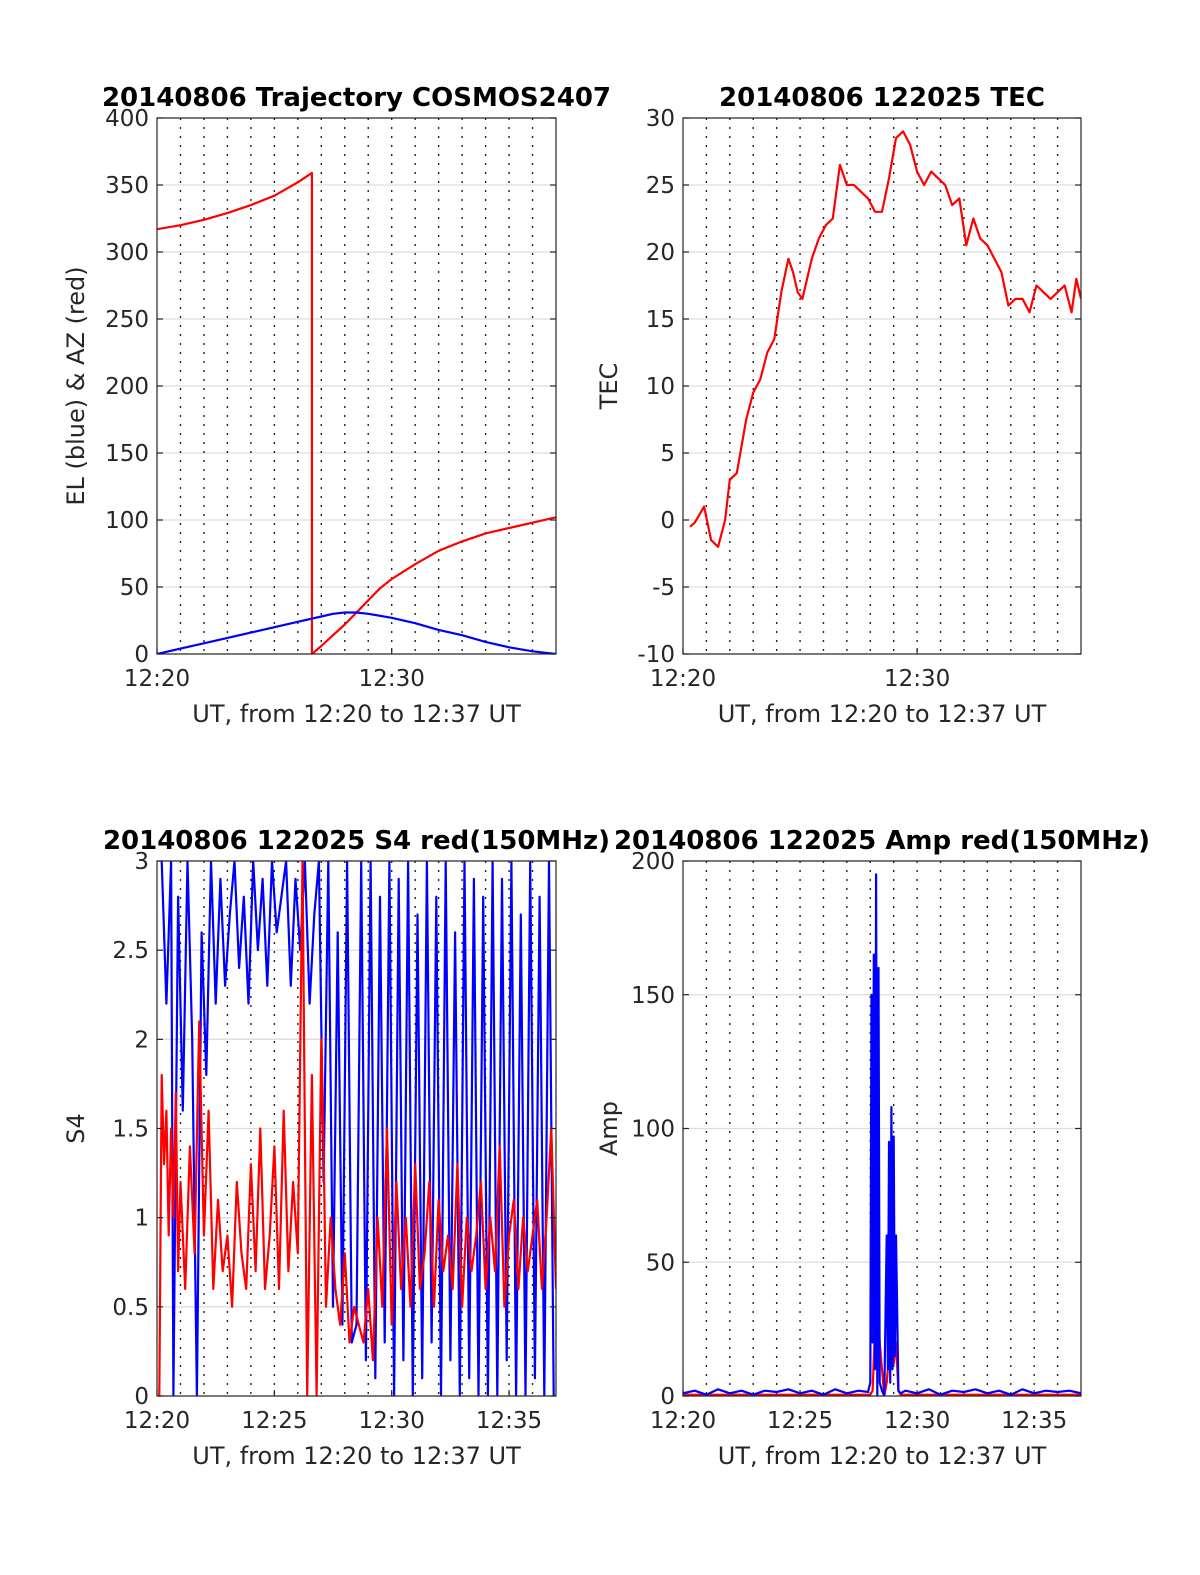 The height and width of the screenshot is (1575, 1200). What do you see at coordinates (130, 951) in the screenshot?
I see `y-tick-label: 2.5` at bounding box center [130, 951].